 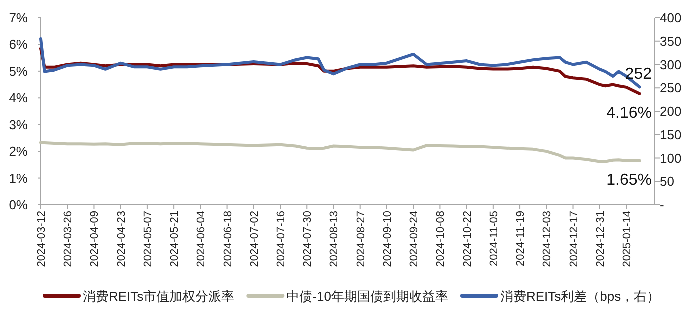 What do you see at coordinates (68, 239) in the screenshot?
I see `x-tick-label: 2024-03-26` at bounding box center [68, 239].